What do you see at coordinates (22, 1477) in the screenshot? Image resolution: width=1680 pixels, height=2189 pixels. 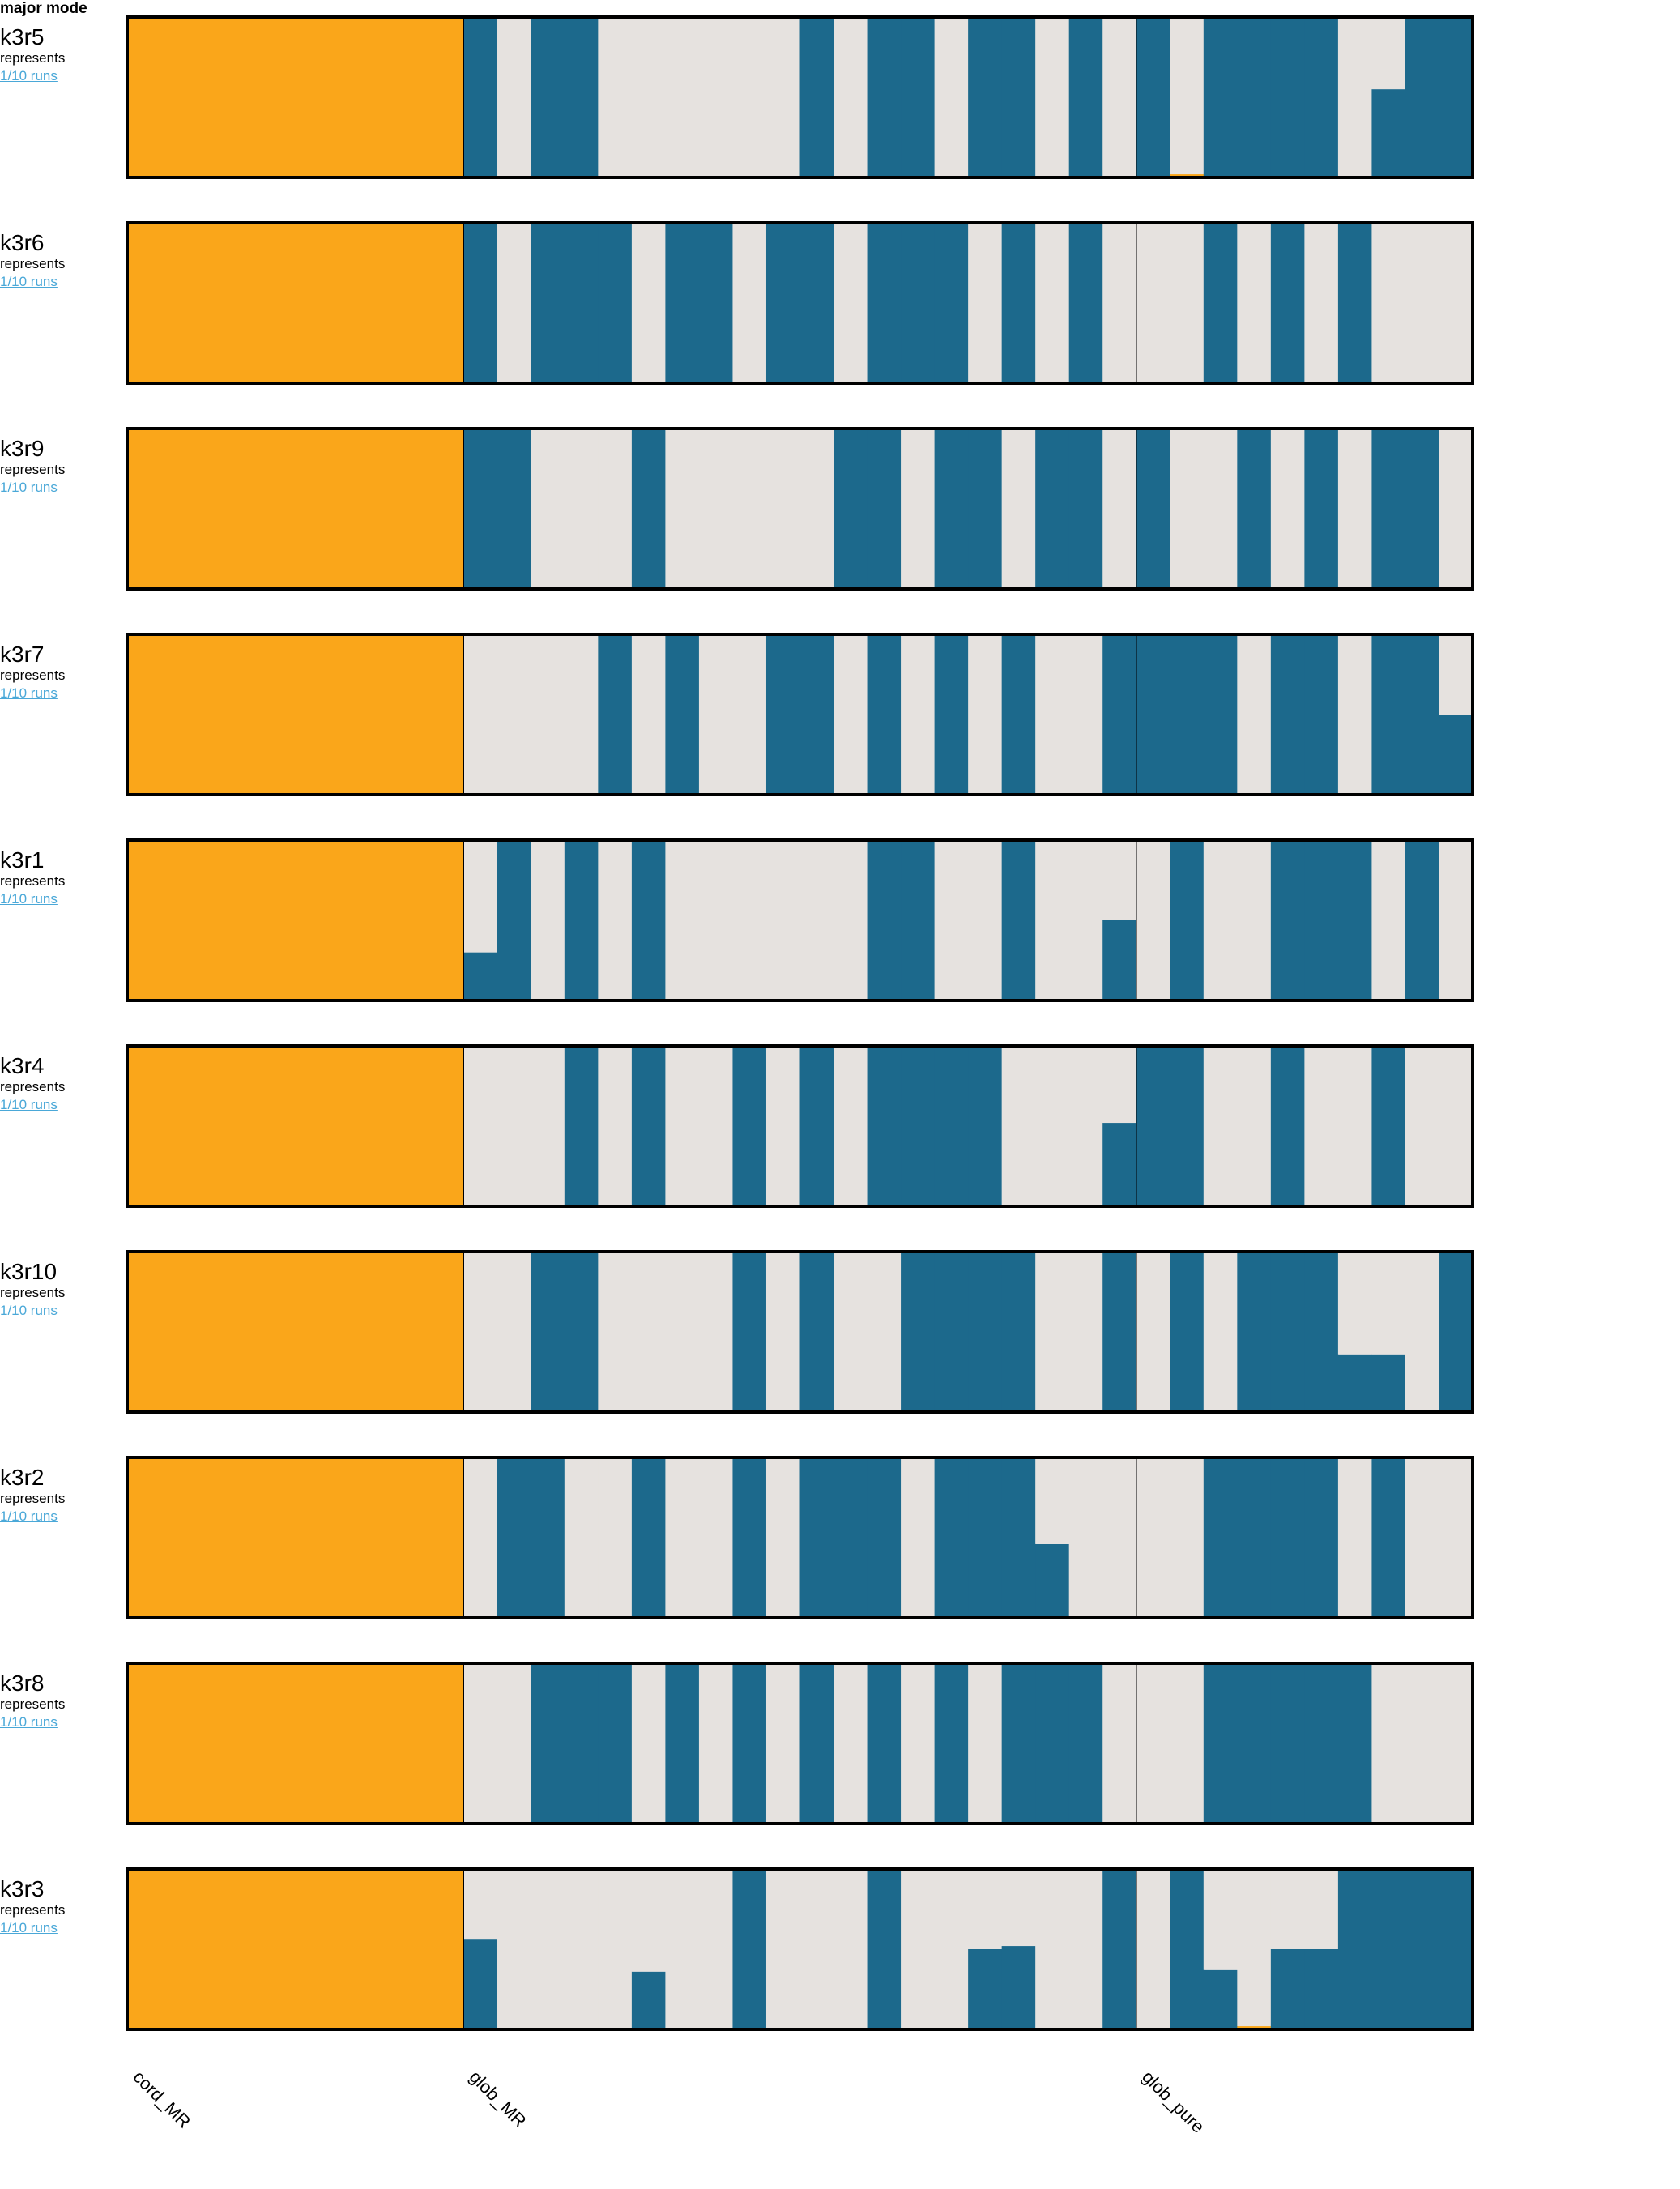 I see `run-name: k3r2` at bounding box center [22, 1477].